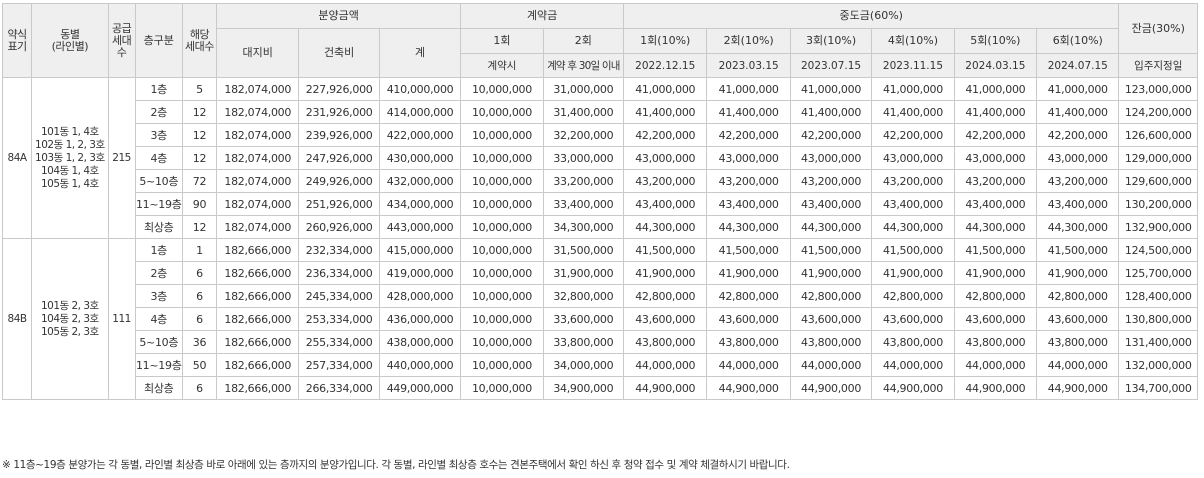  I want to click on interim-5-cell: 43,000,000, so click(995, 158).